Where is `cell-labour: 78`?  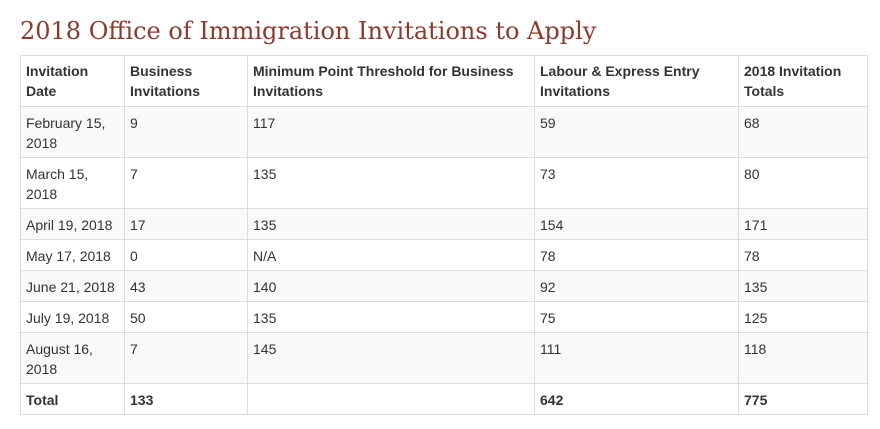
cell-labour: 78 is located at coordinates (636, 255).